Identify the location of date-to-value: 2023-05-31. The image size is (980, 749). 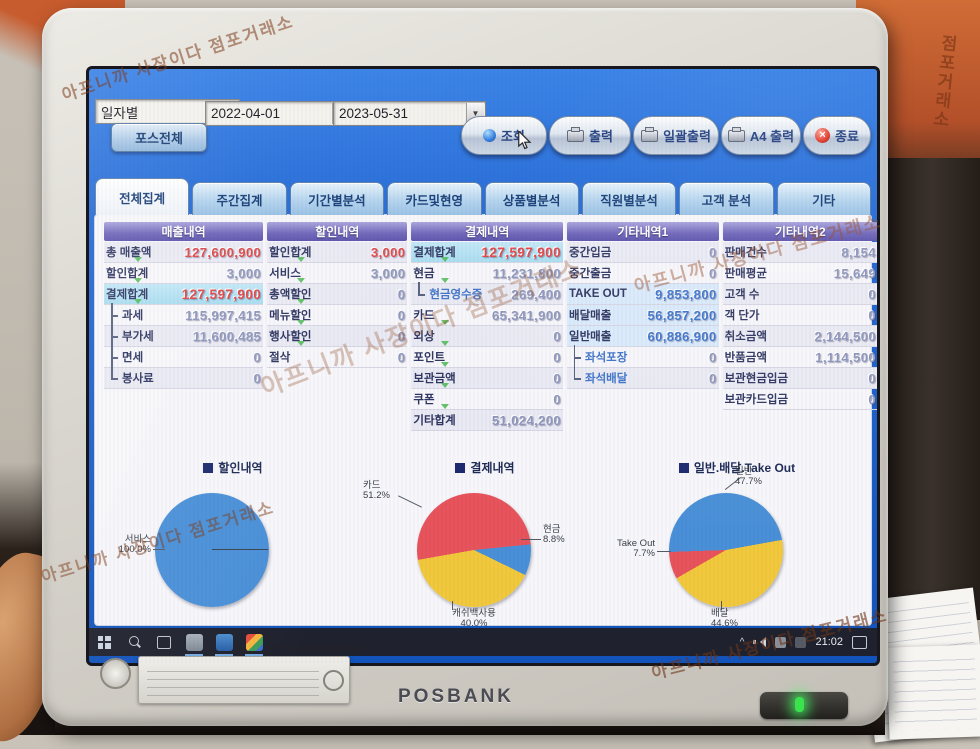
(374, 113).